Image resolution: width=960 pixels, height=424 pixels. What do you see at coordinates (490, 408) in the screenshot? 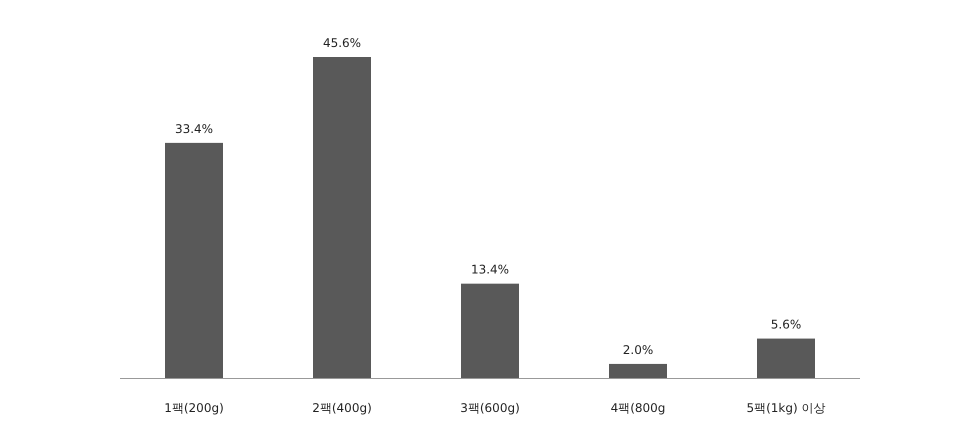
I see `x-tick-label: 3팩(600g)` at bounding box center [490, 408].